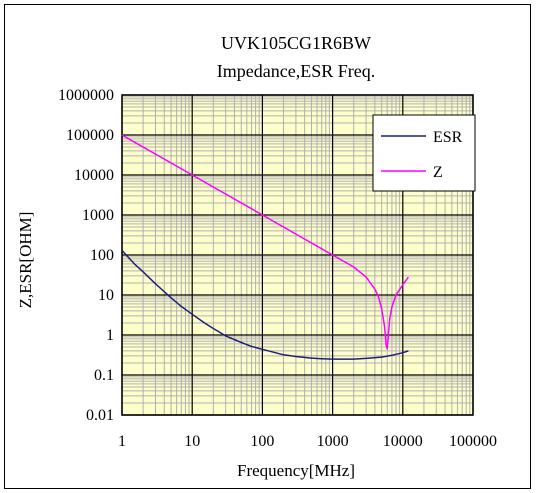 The image size is (537, 493). I want to click on x-tick-label: 10000, so click(403, 441).